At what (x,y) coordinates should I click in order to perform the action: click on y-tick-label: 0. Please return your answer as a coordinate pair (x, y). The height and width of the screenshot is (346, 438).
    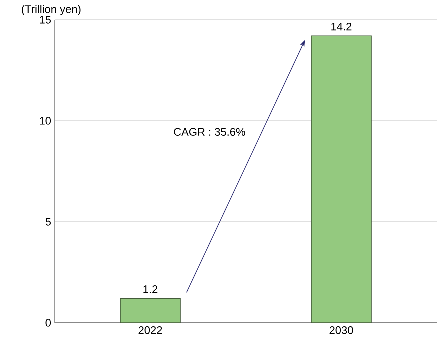
    Looking at the image, I should click on (49, 323).